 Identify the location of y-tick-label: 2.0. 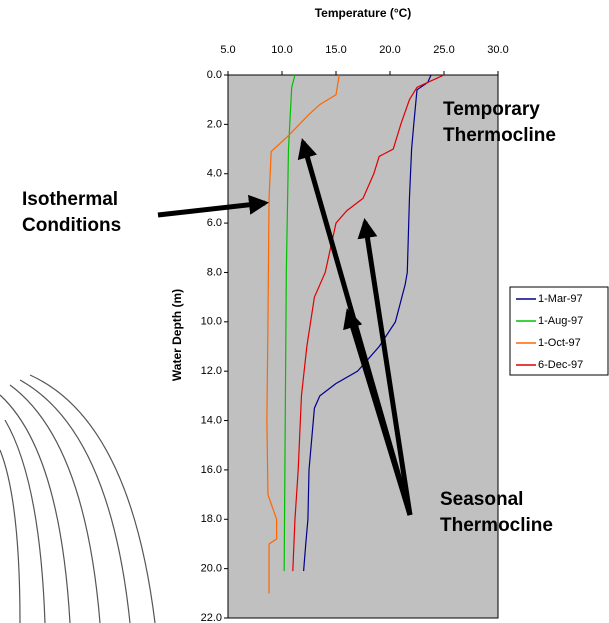
(214, 124).